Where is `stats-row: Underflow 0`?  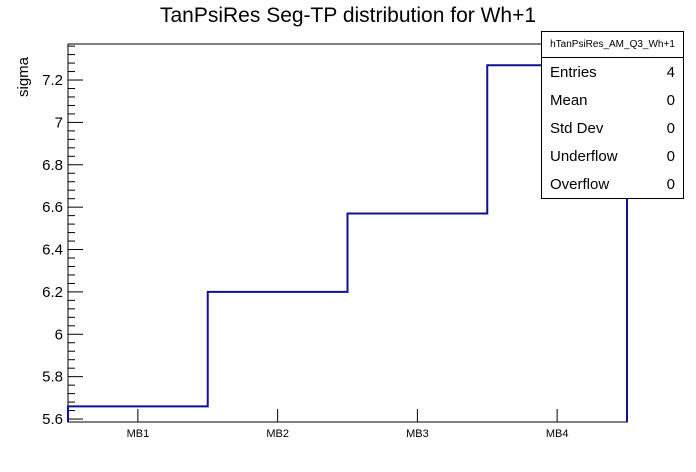 stats-row: Underflow 0 is located at coordinates (612, 156).